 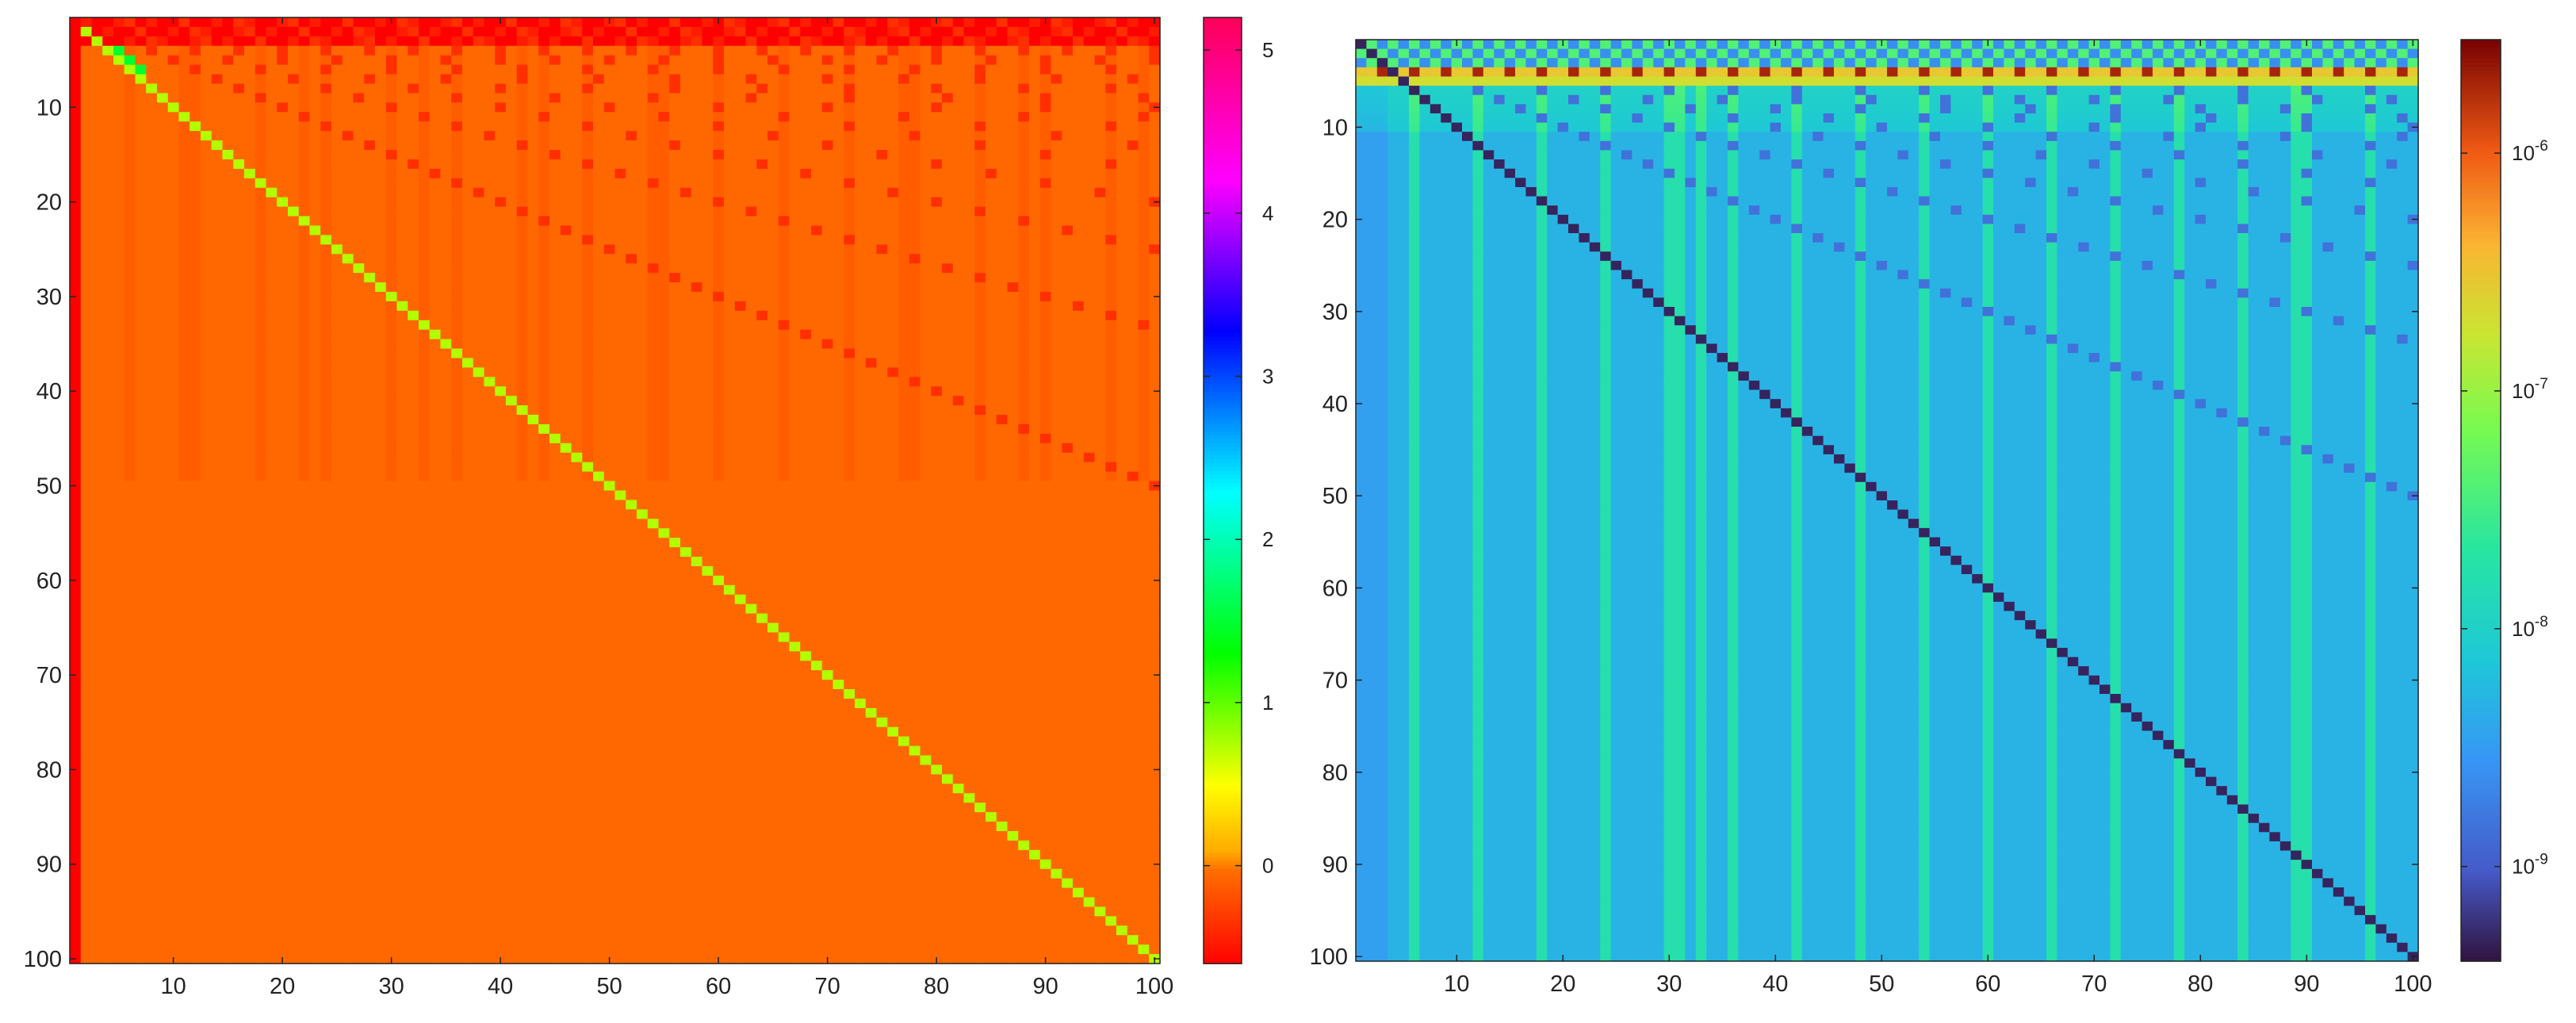 What do you see at coordinates (784, 98) in the screenshot?
I see `heatmap1-cell-r9-c66` at bounding box center [784, 98].